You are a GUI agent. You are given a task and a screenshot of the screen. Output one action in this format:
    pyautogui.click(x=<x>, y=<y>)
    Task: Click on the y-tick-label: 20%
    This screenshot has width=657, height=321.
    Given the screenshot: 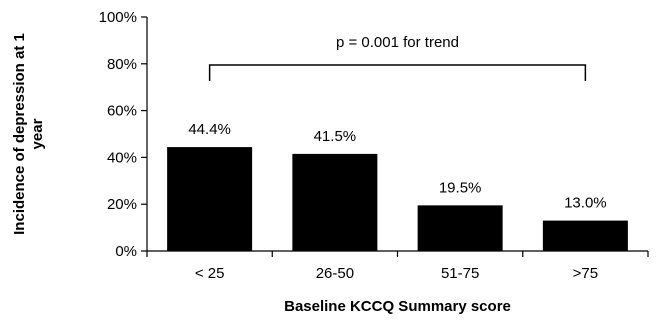 What is the action you would take?
    pyautogui.click(x=122, y=204)
    